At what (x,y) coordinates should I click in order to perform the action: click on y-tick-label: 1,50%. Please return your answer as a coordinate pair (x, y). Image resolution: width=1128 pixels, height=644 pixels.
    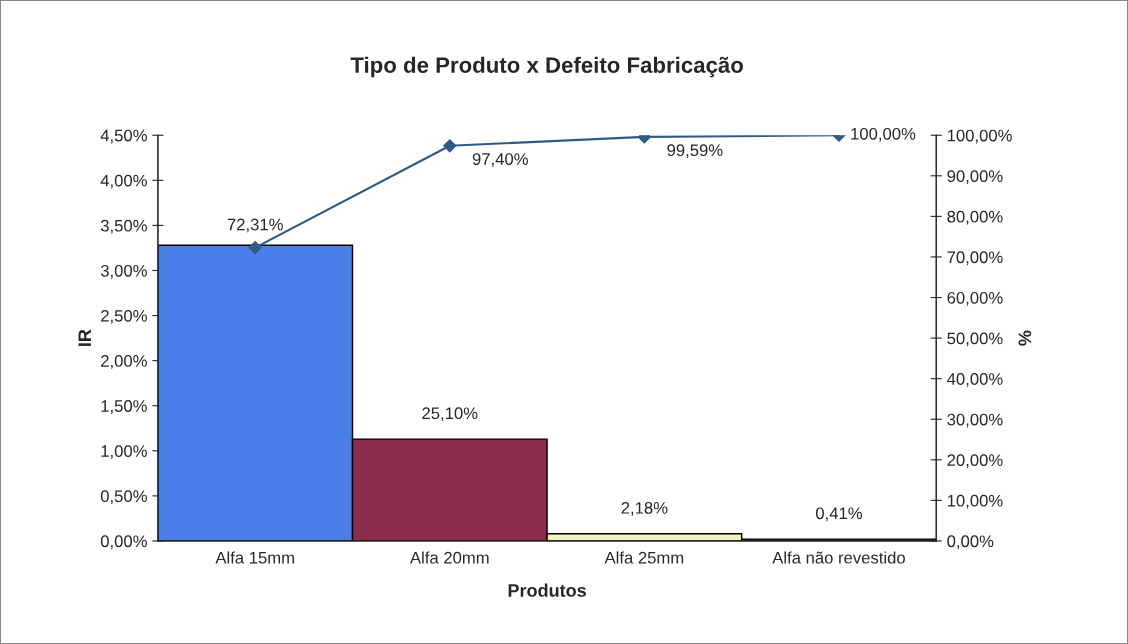
    Looking at the image, I should click on (124, 407).